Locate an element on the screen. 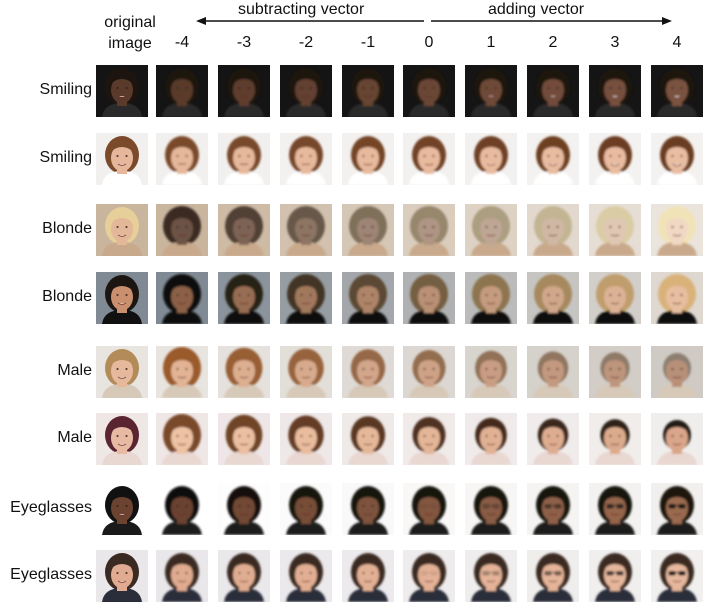 The height and width of the screenshot is (605, 716). original-image-header: original image is located at coordinates (130, 33).